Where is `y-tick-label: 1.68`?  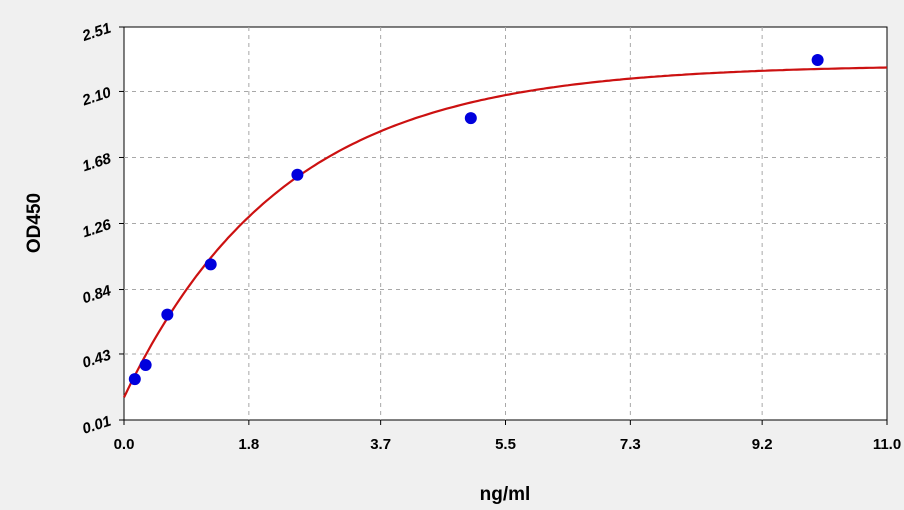
y-tick-label: 1.68 is located at coordinates (97, 162).